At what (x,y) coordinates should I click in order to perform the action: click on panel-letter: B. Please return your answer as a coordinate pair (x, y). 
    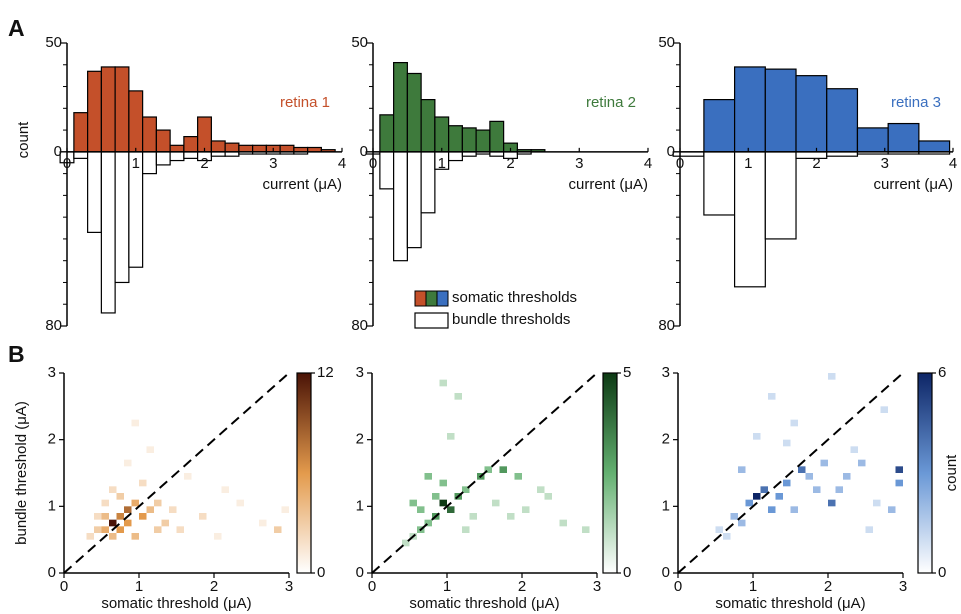
    Looking at the image, I should click on (16, 354).